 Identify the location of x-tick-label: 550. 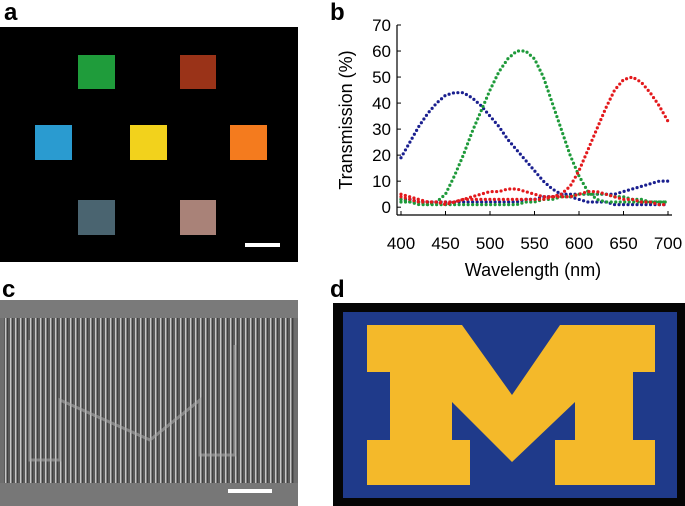
(534, 243).